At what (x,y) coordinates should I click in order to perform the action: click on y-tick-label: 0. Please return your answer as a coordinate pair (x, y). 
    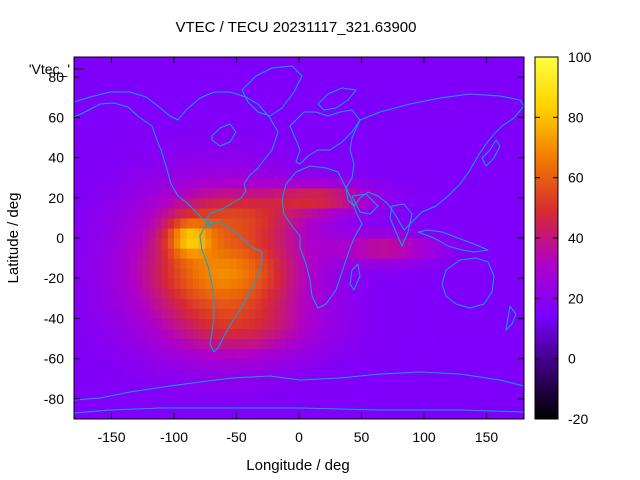
    Looking at the image, I should click on (60, 238).